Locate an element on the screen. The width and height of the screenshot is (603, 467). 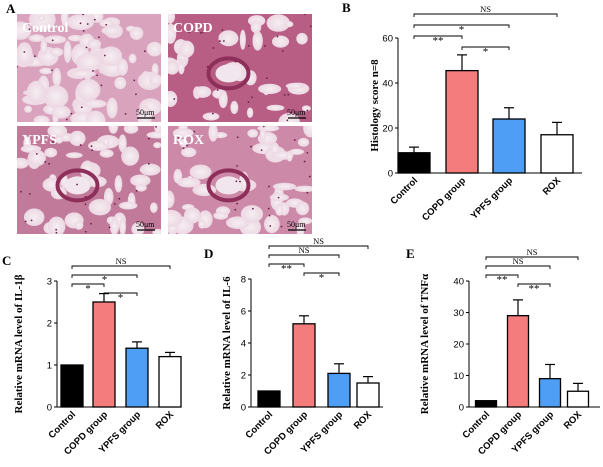
tile-label: YPFS is located at coordinates (39, 140).